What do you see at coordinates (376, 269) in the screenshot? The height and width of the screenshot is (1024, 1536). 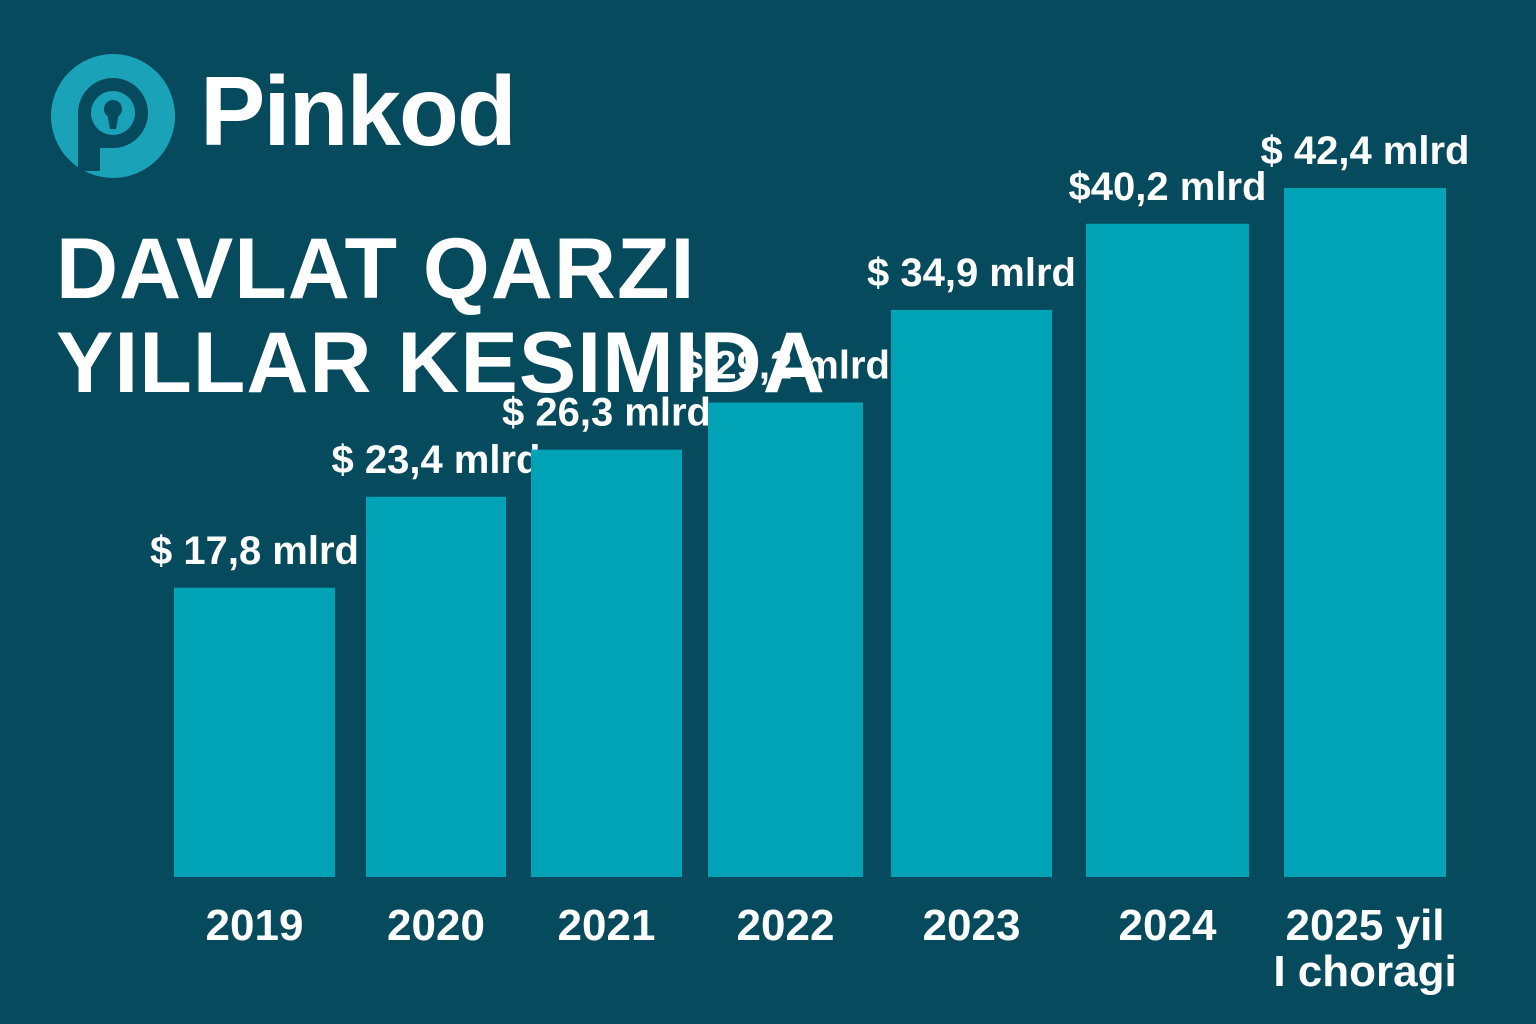 I see `chart-title-line-1: DAVLAT QARZI` at bounding box center [376, 269].